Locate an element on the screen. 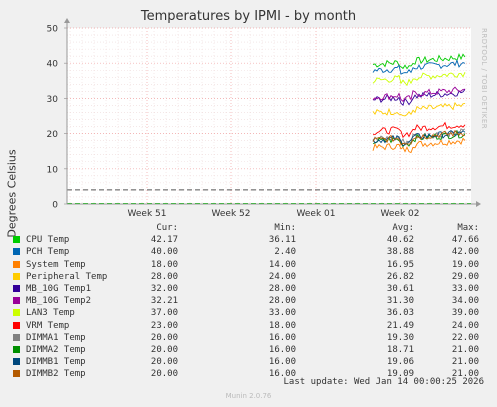 This screenshot has height=407, width=497. legend-row: PCH Temp 40.00 2.40 38.88 42.00 is located at coordinates (248, 252).